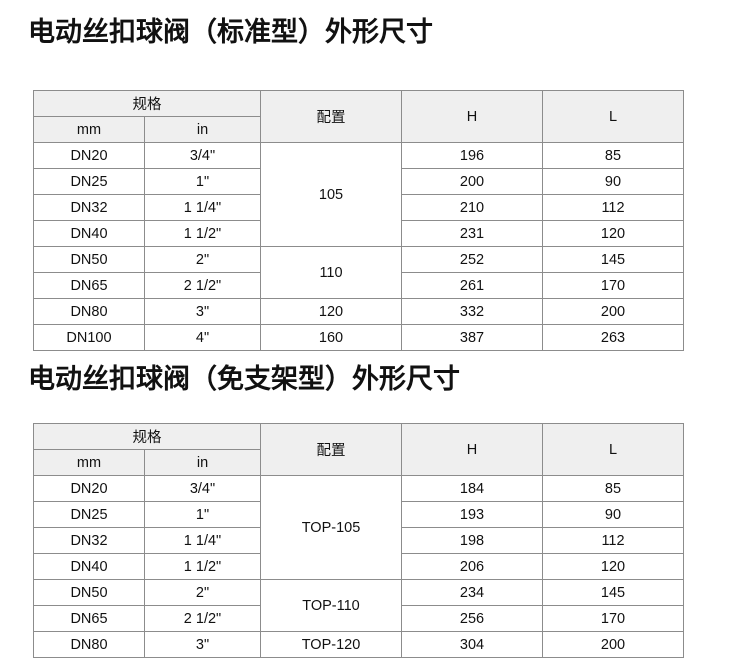 The height and width of the screenshot is (658, 741). Describe the element at coordinates (613, 337) in the screenshot. I see `cell-l: 263` at that location.